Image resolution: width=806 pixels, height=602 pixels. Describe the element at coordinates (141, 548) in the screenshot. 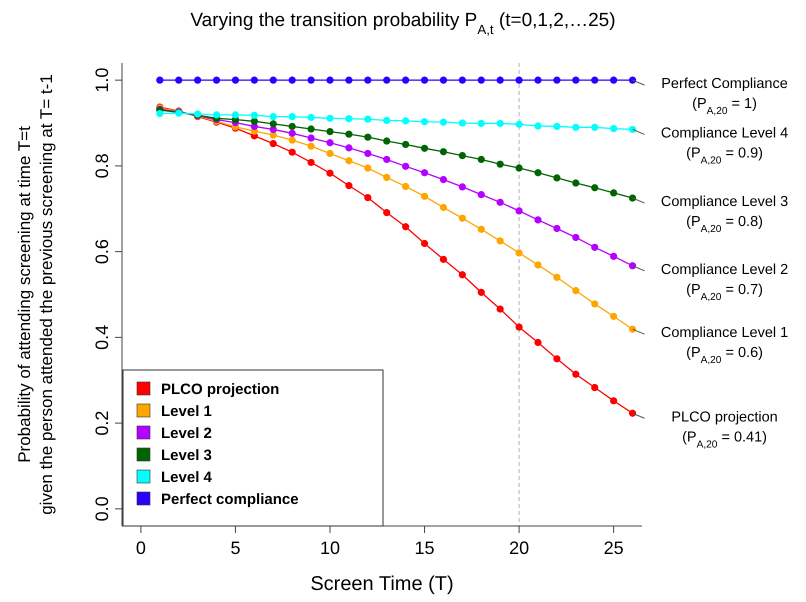

I see `x-tick-label: 0` at that location.